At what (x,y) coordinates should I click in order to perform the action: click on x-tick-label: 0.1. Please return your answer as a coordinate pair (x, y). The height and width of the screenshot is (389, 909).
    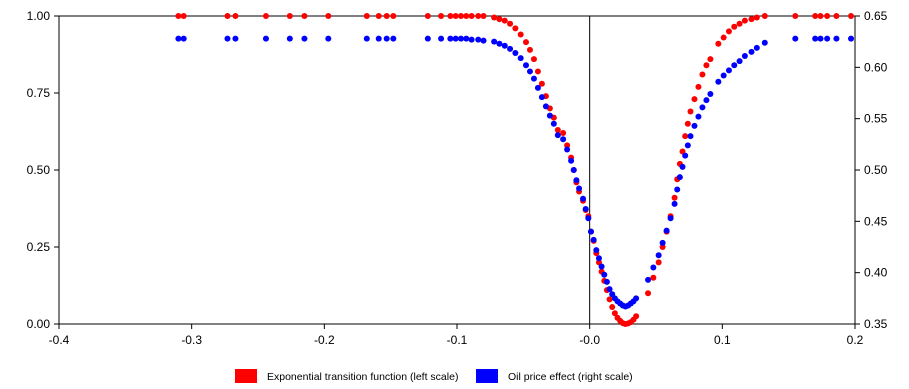
    Looking at the image, I should click on (722, 340).